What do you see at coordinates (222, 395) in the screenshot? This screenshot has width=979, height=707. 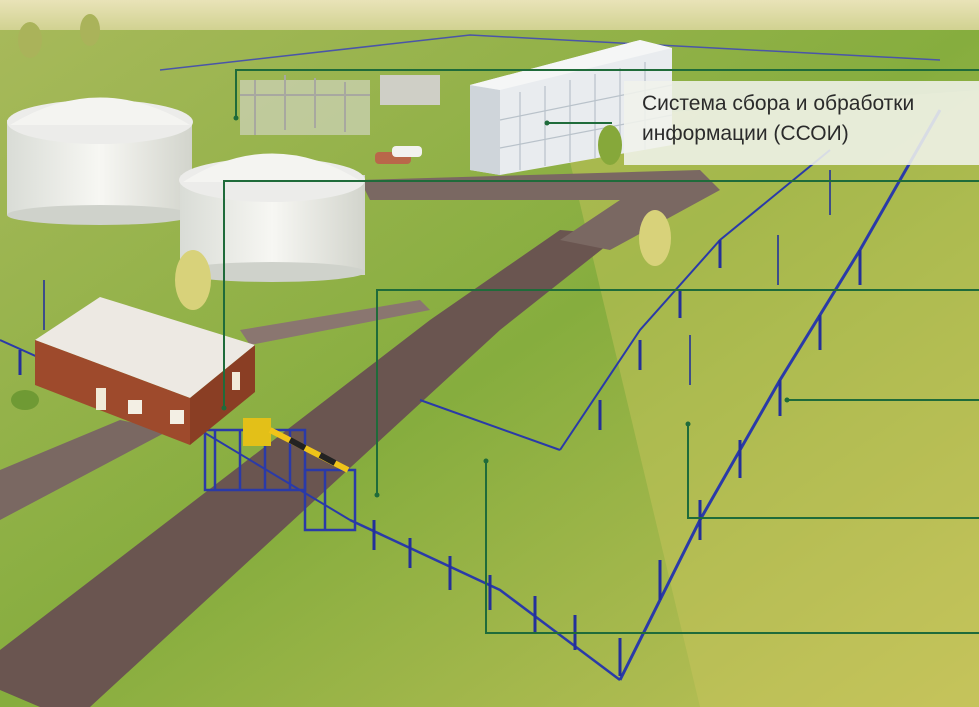 I see `checkpoint-wall-right` at bounding box center [222, 395].